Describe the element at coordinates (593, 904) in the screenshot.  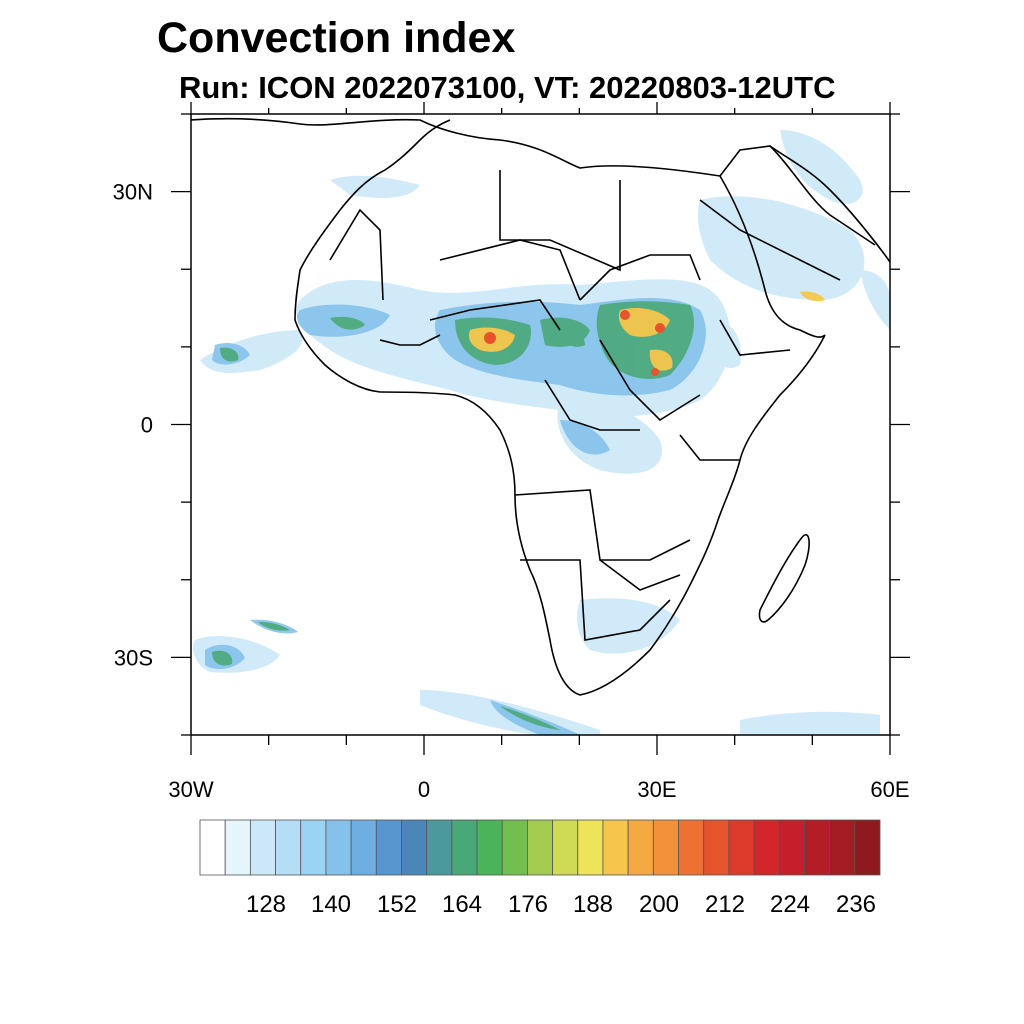
I see `colorbar-label: 188` at that location.